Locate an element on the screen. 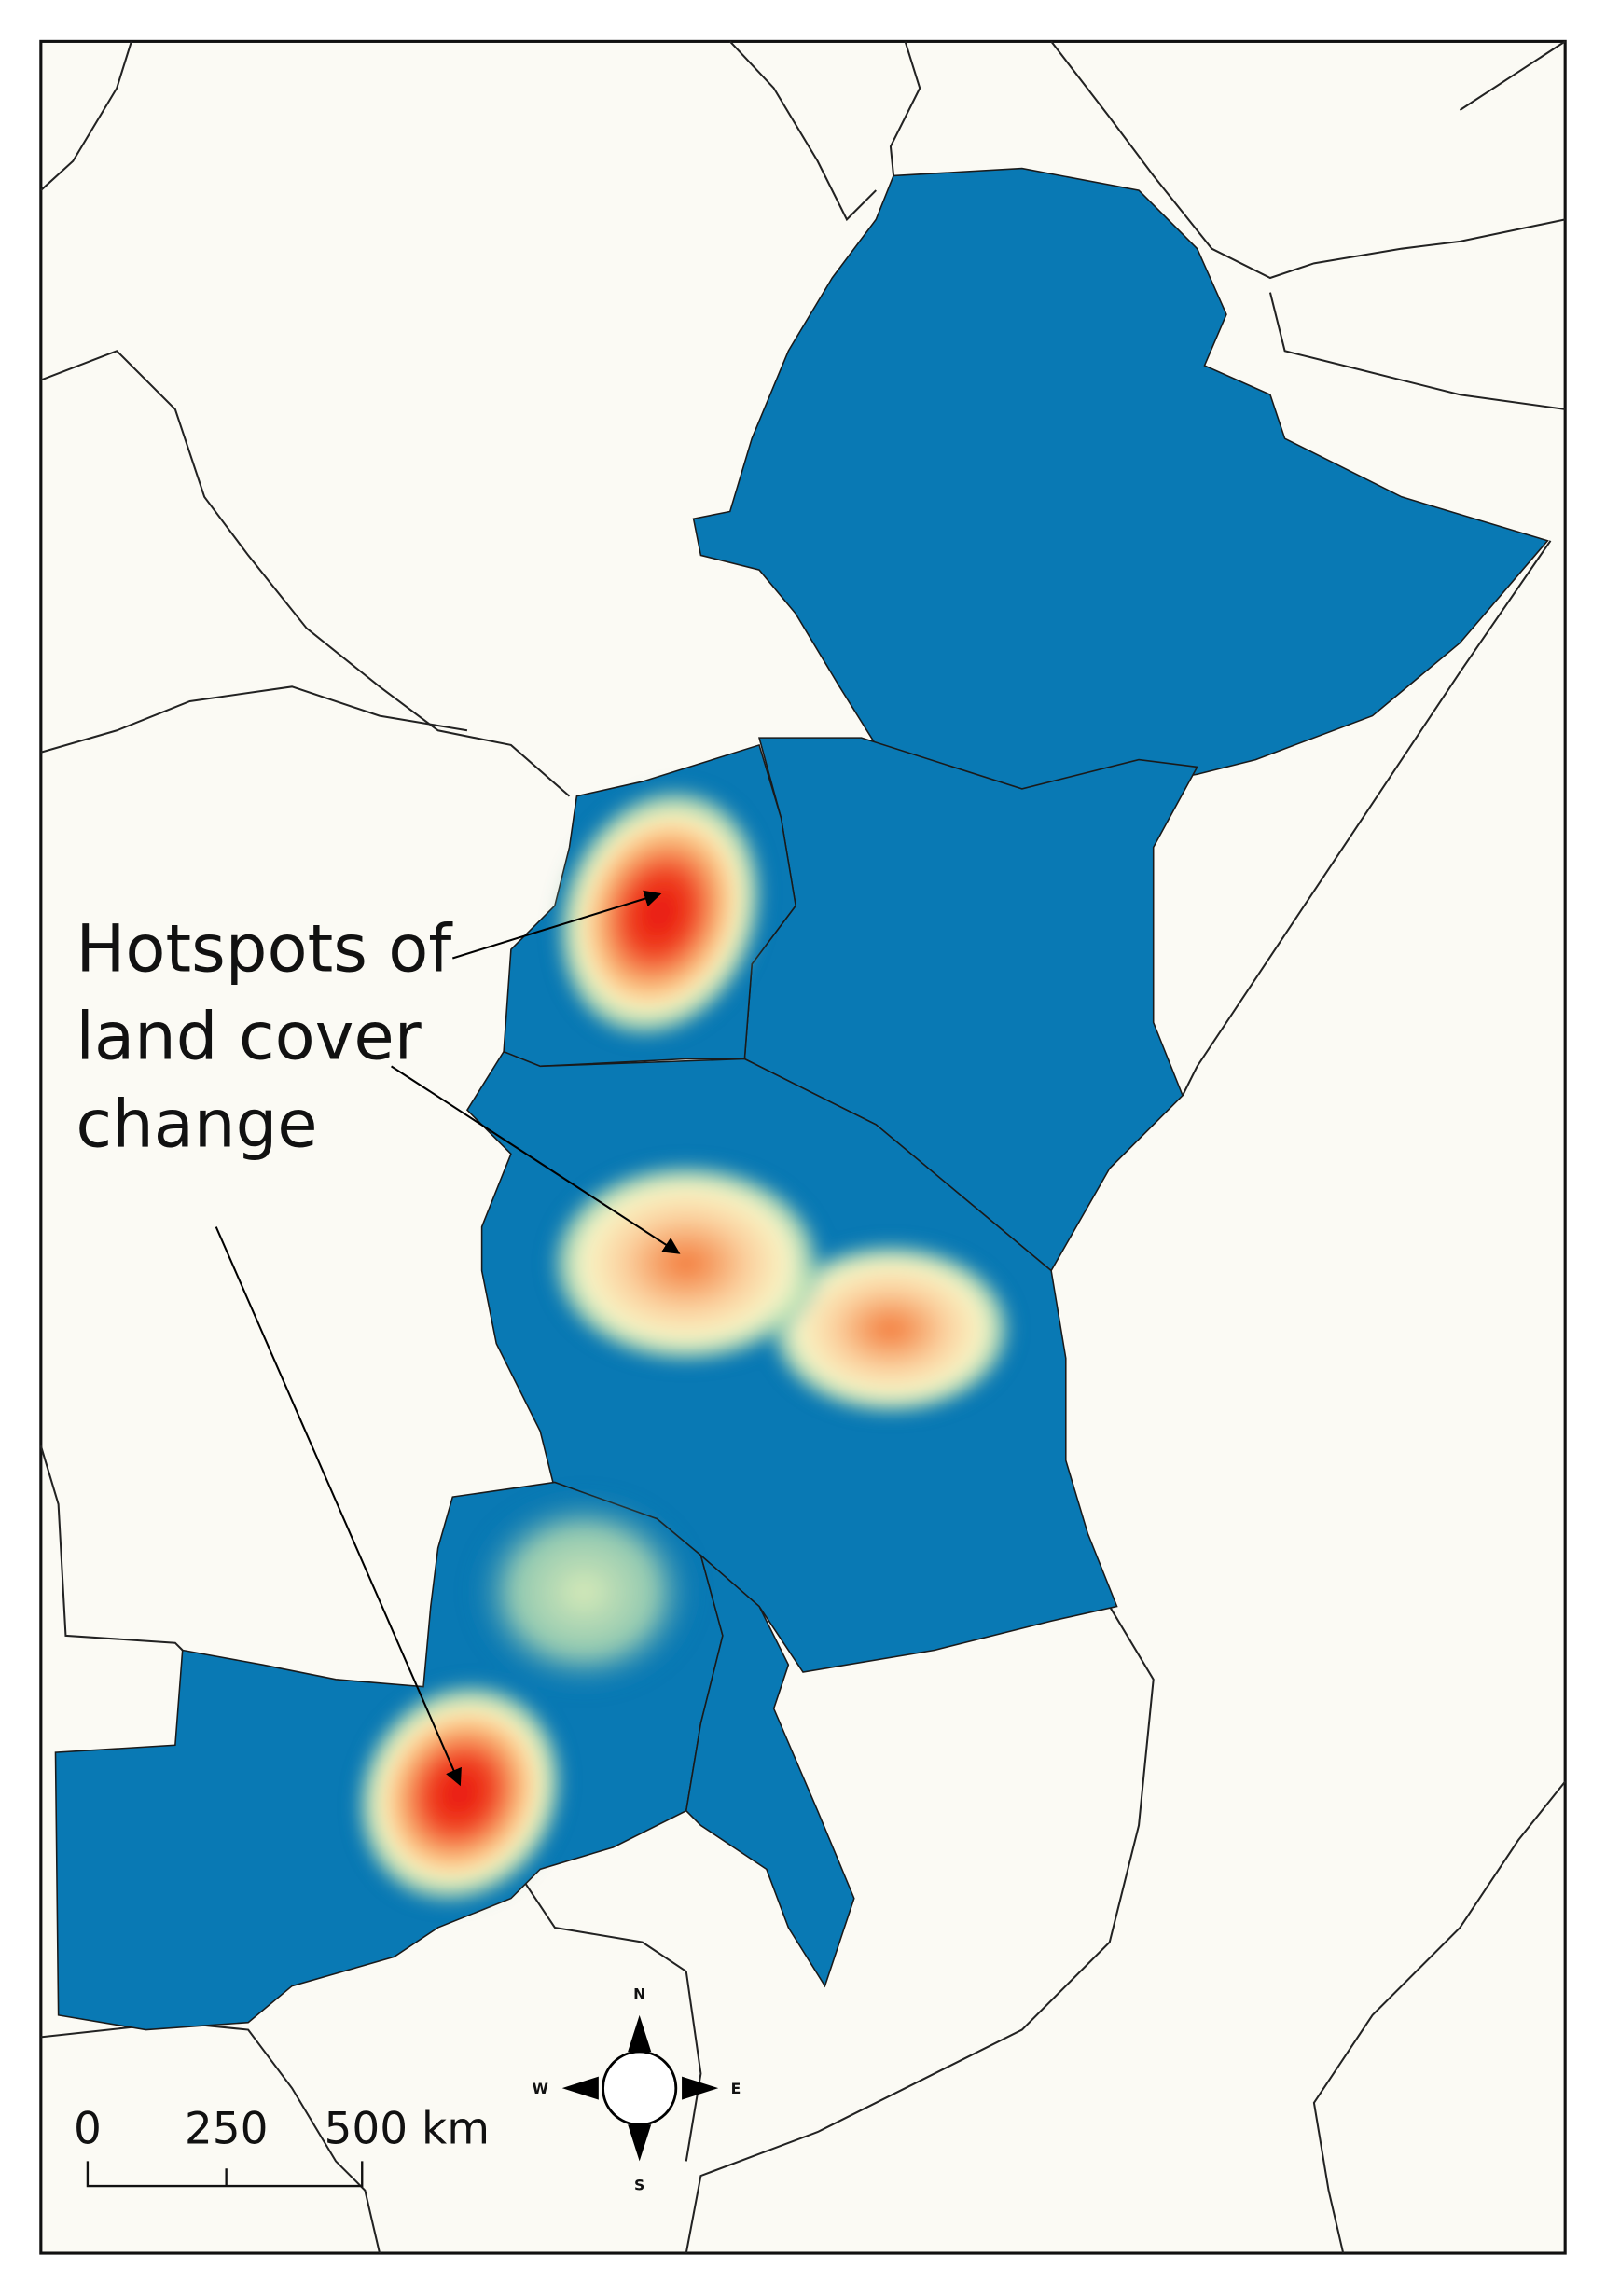 This screenshot has width=1606, height=2296. hotspot-zambia is located at coordinates (459, 1793).